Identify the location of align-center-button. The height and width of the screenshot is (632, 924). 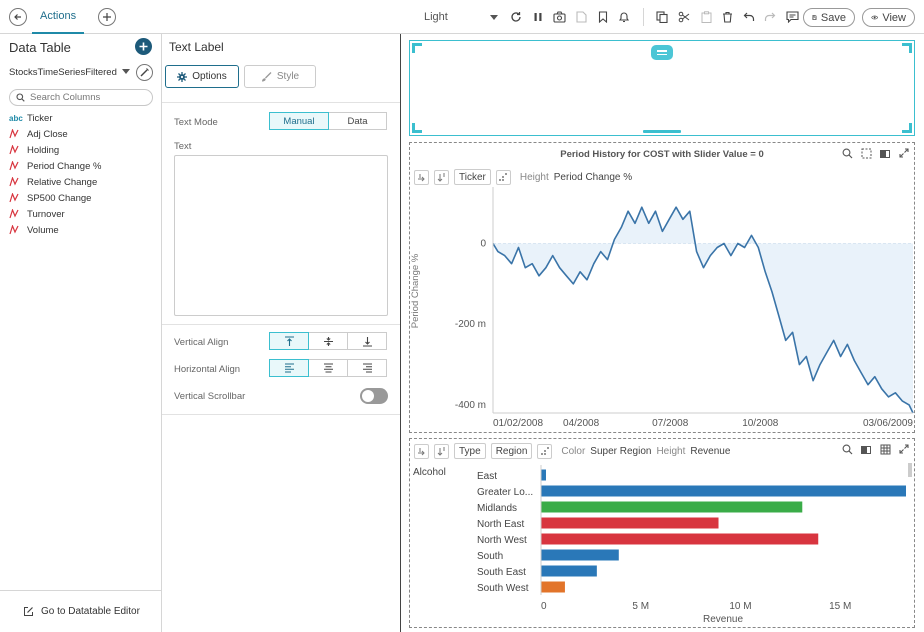
(328, 368).